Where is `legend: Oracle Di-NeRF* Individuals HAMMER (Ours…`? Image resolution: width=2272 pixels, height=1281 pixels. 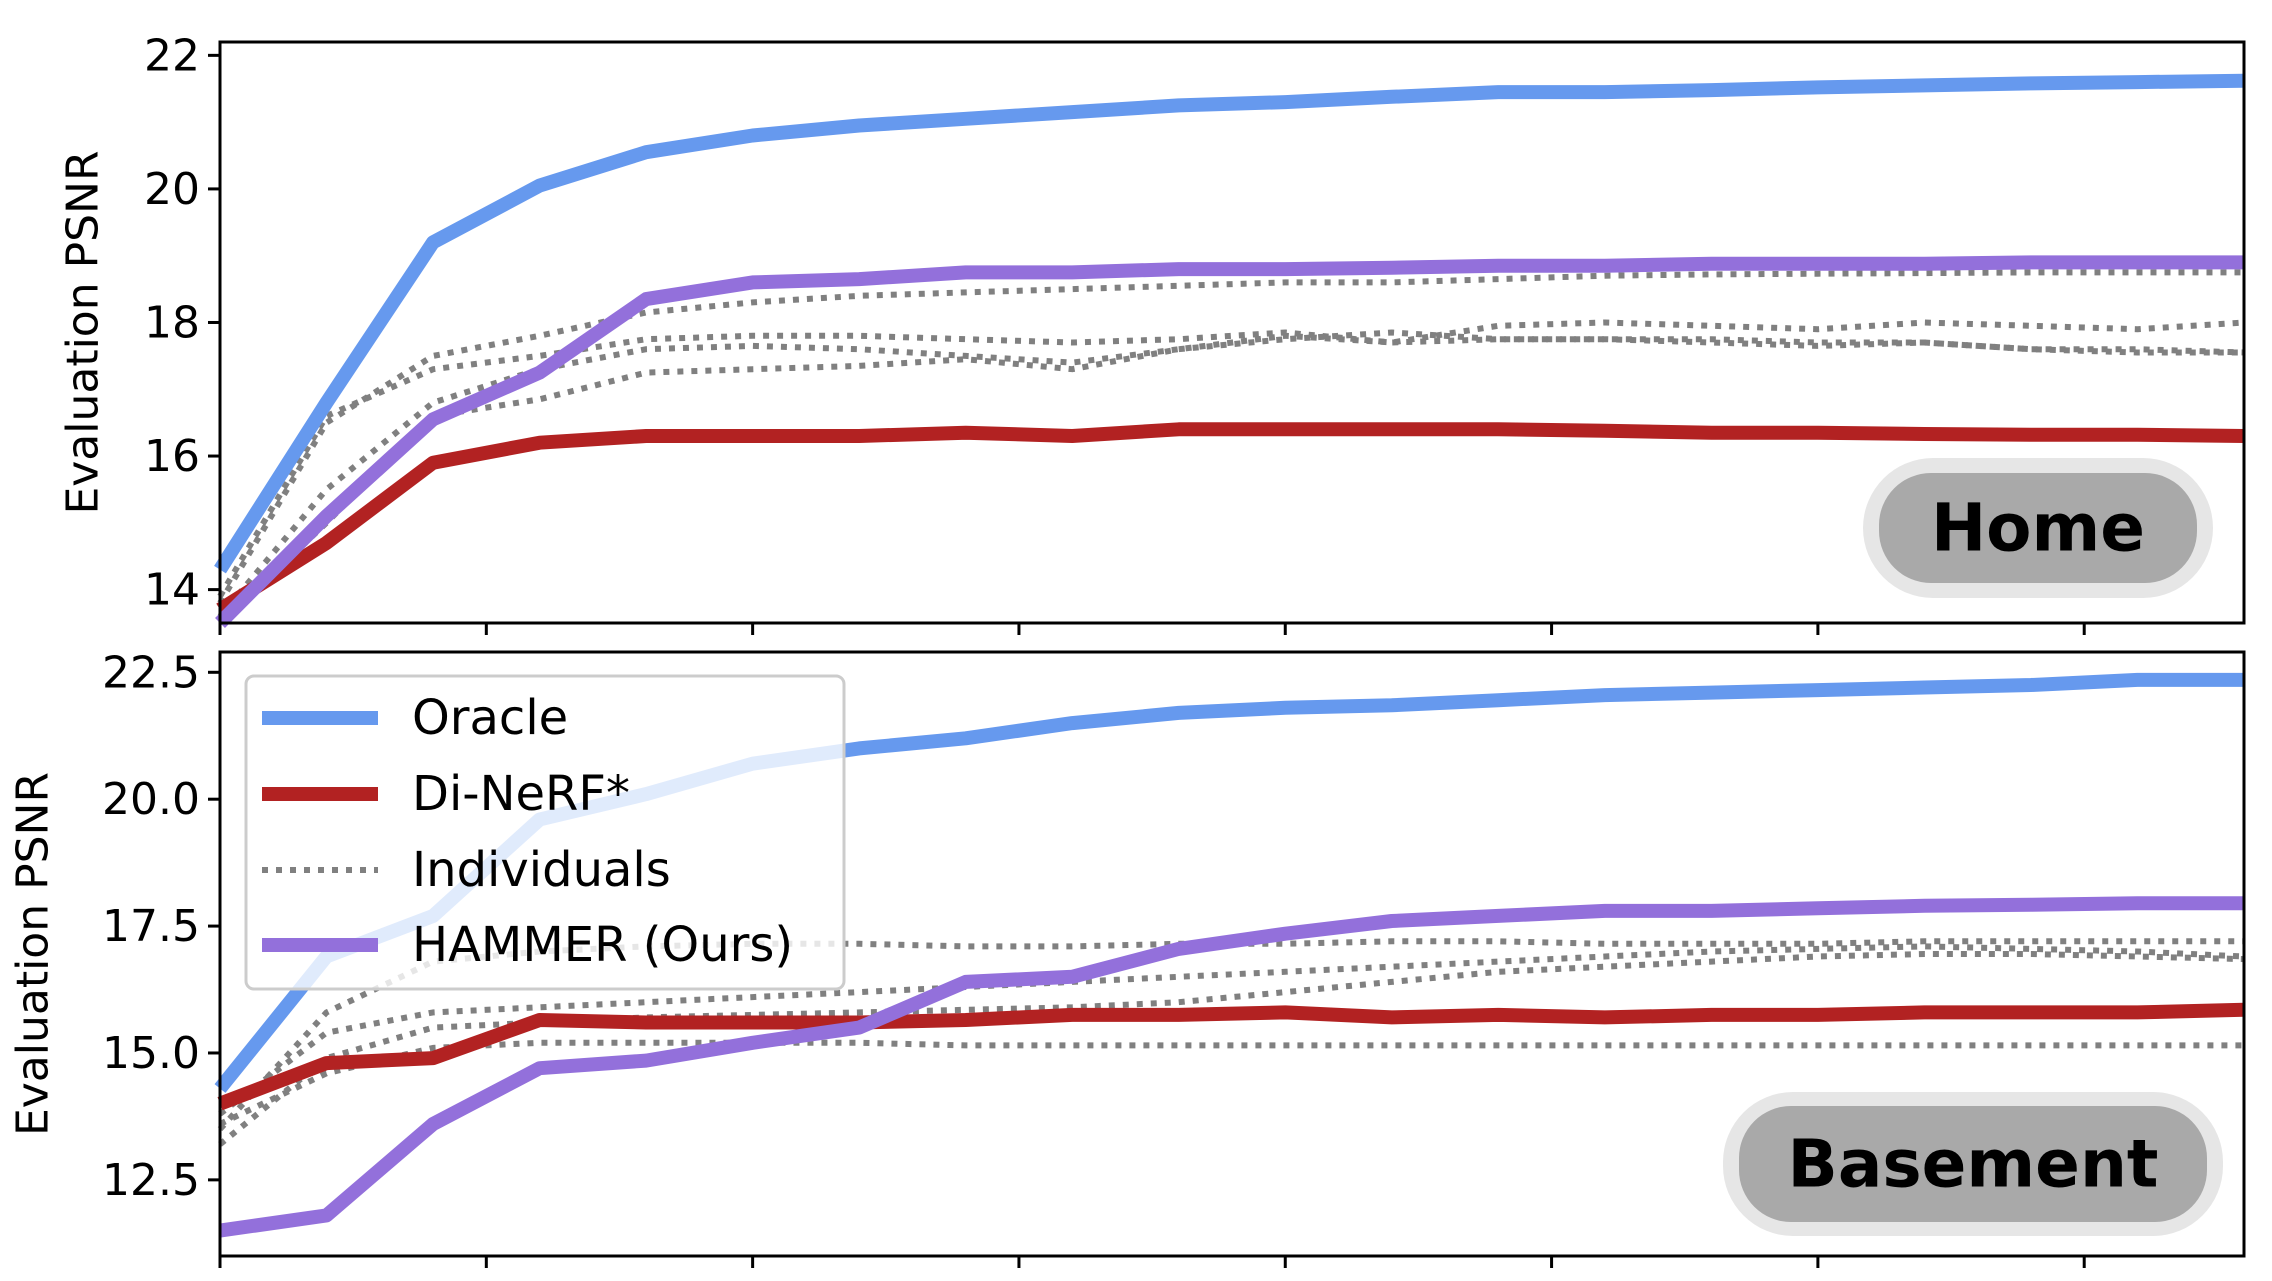 legend: Oracle Di-NeRF* Individuals HAMMER (Ours… is located at coordinates (545, 832).